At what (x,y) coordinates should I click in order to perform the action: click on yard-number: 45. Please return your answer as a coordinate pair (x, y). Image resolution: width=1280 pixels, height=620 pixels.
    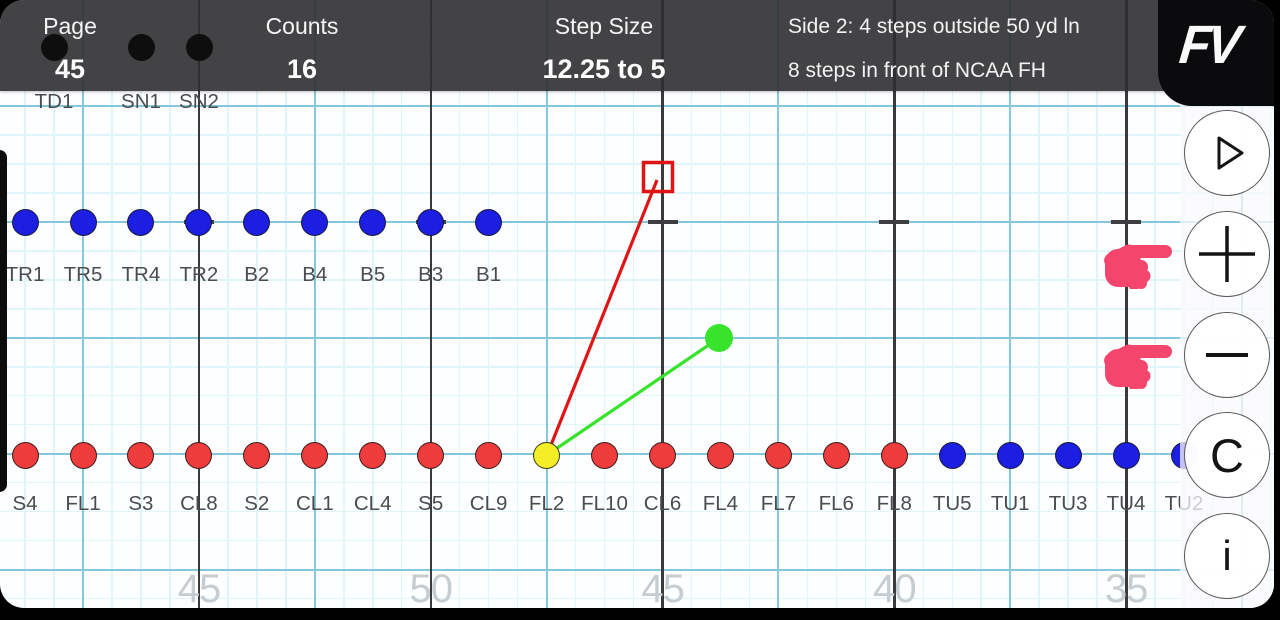
    Looking at the image, I should click on (663, 587).